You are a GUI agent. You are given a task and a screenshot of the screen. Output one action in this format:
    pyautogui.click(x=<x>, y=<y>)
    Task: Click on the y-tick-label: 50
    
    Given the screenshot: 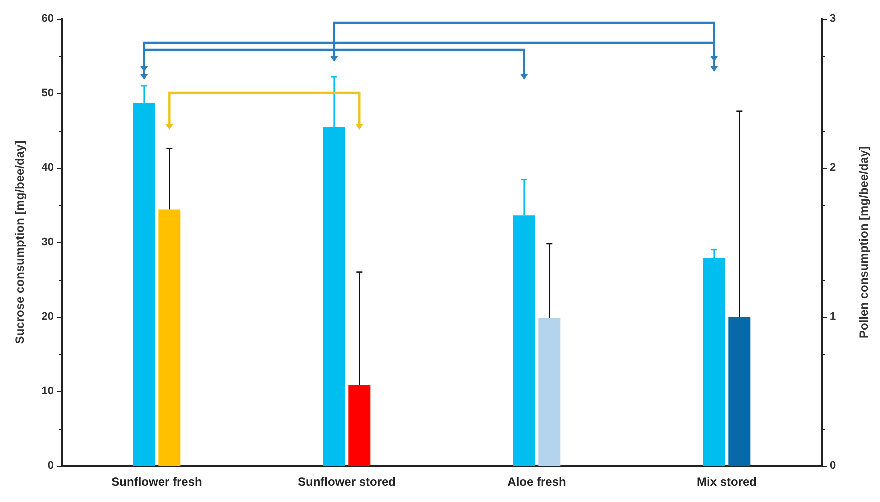 What is the action you would take?
    pyautogui.click(x=48, y=94)
    